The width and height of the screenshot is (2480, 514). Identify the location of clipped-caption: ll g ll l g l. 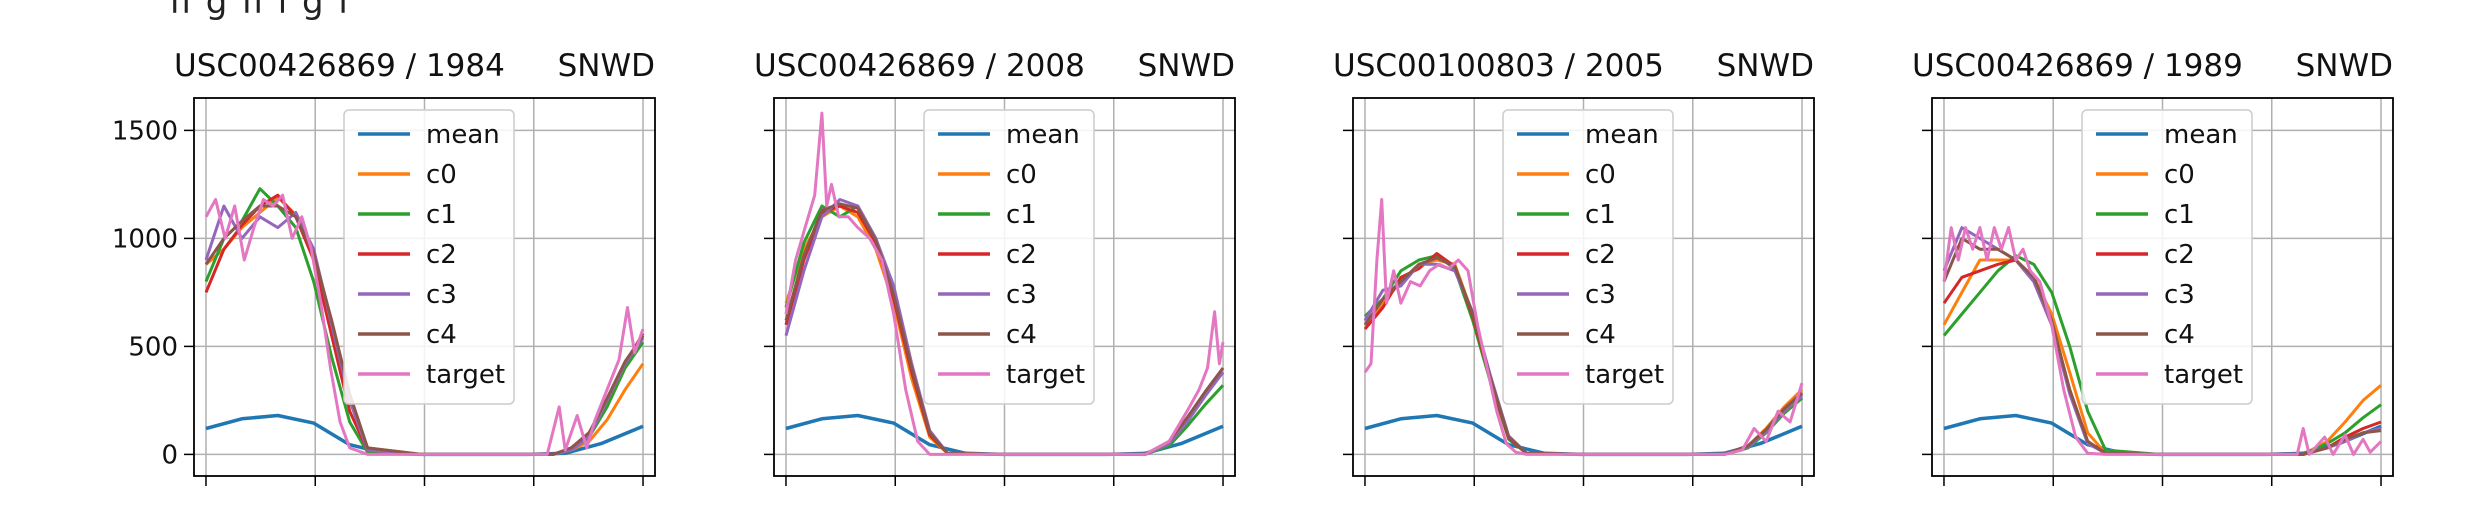
(1240, 15).